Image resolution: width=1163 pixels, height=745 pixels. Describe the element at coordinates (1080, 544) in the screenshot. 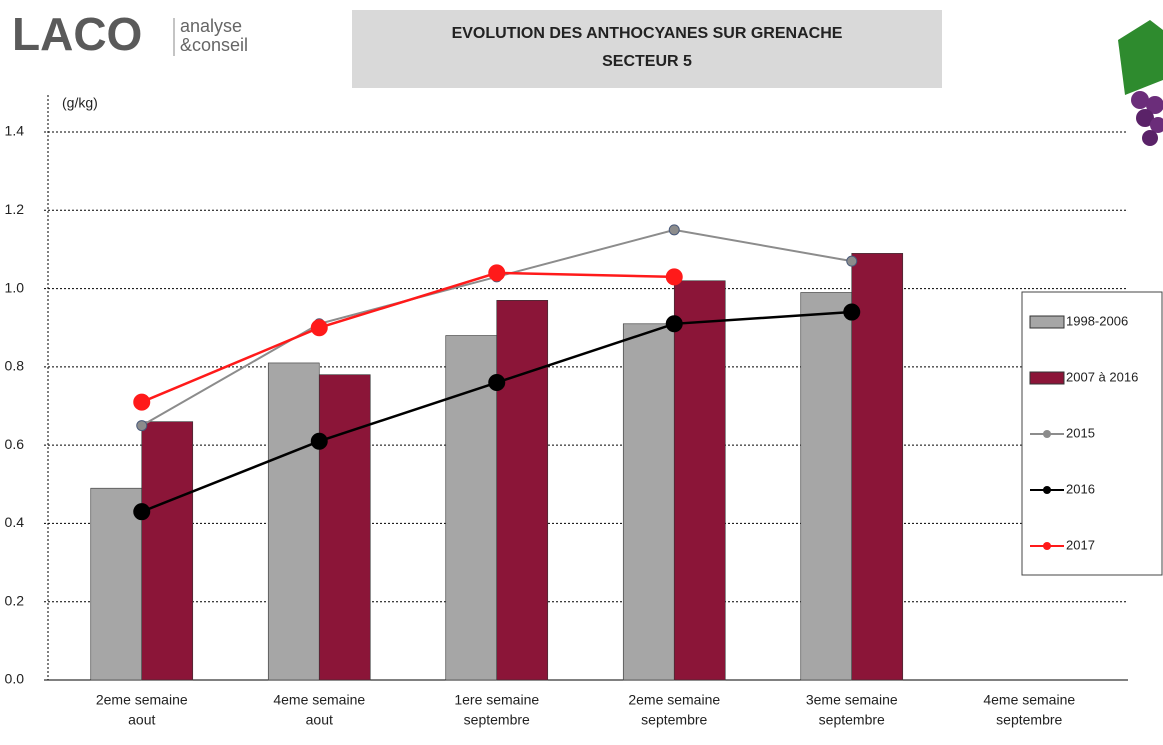

I see `legend-label: 2017` at that location.